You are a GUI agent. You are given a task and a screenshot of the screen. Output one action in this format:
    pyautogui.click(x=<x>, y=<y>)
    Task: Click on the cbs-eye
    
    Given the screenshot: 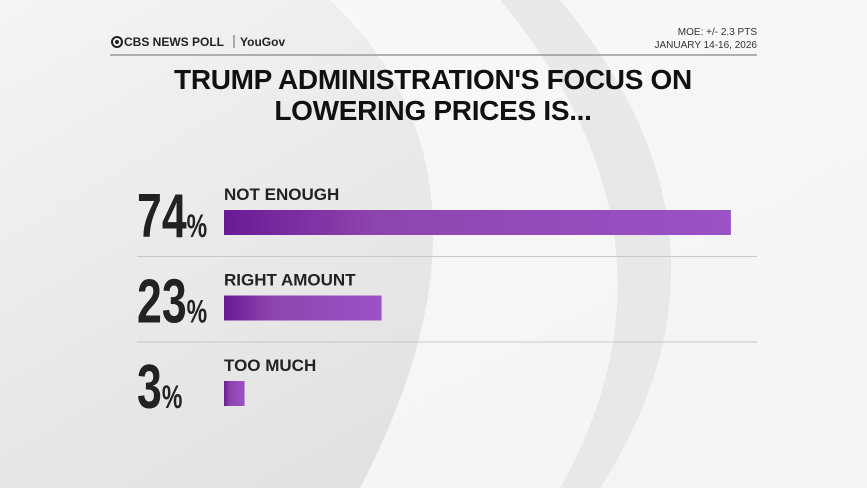 What is the action you would take?
    pyautogui.click(x=117, y=42)
    